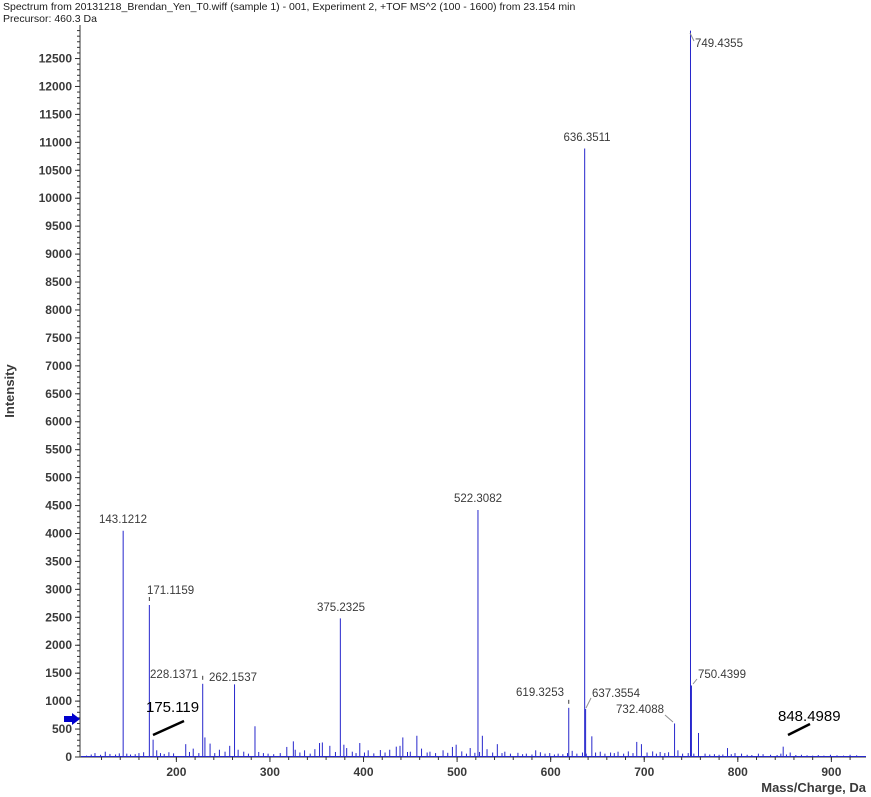 The height and width of the screenshot is (797, 871). Describe the element at coordinates (616, 694) in the screenshot. I see `peak-label: 637.3554` at that location.